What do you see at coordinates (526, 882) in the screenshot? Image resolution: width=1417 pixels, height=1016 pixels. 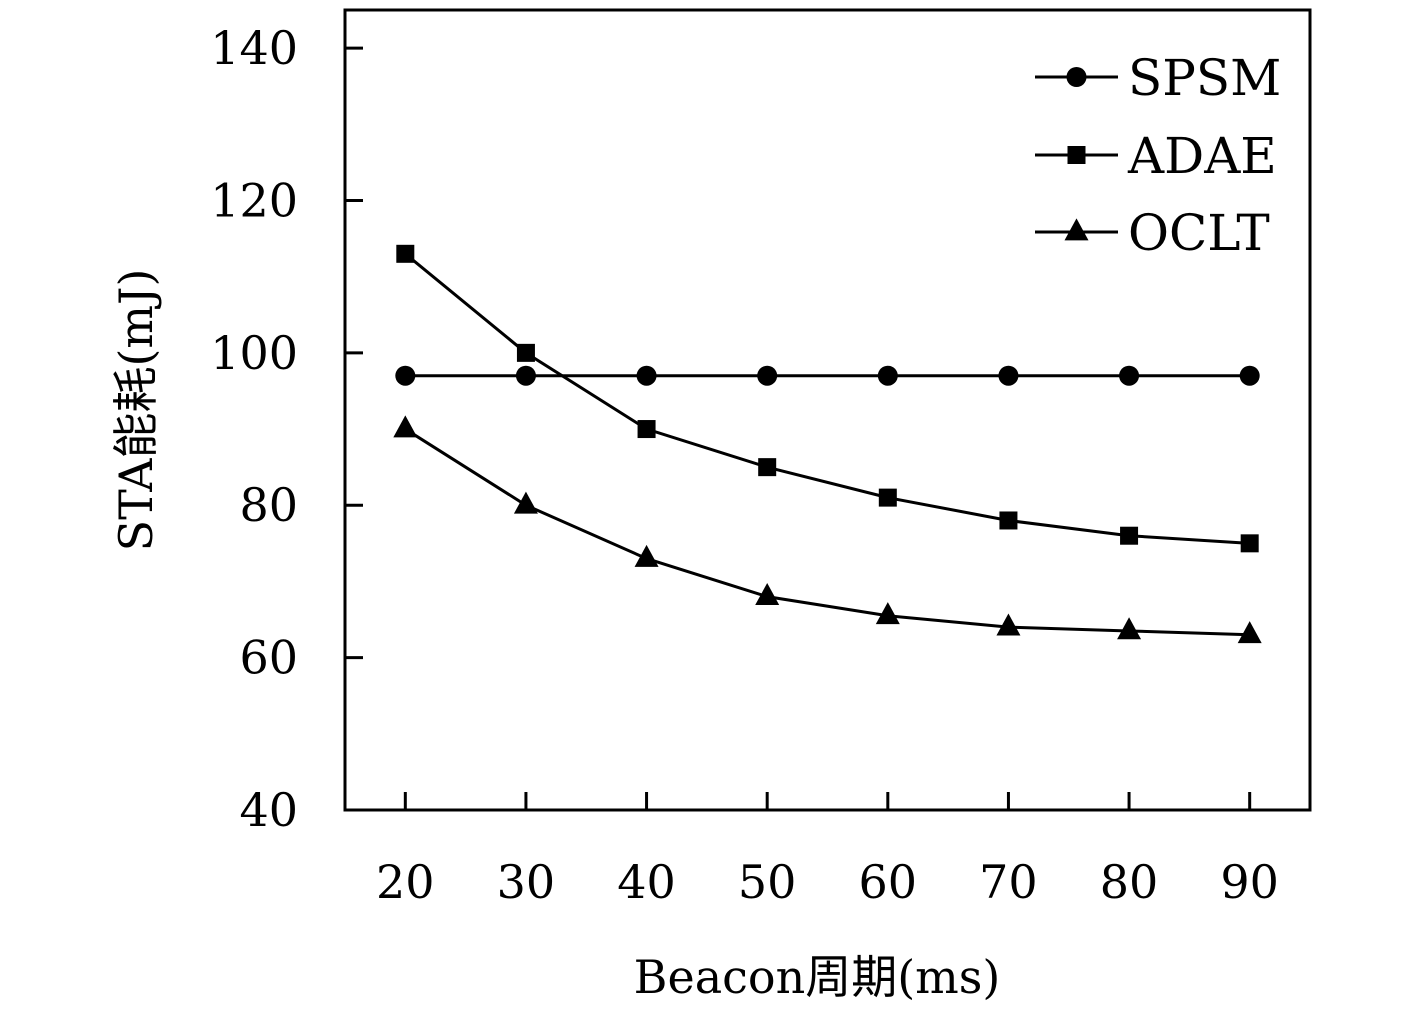 I see `x-tick-label: 30` at bounding box center [526, 882].